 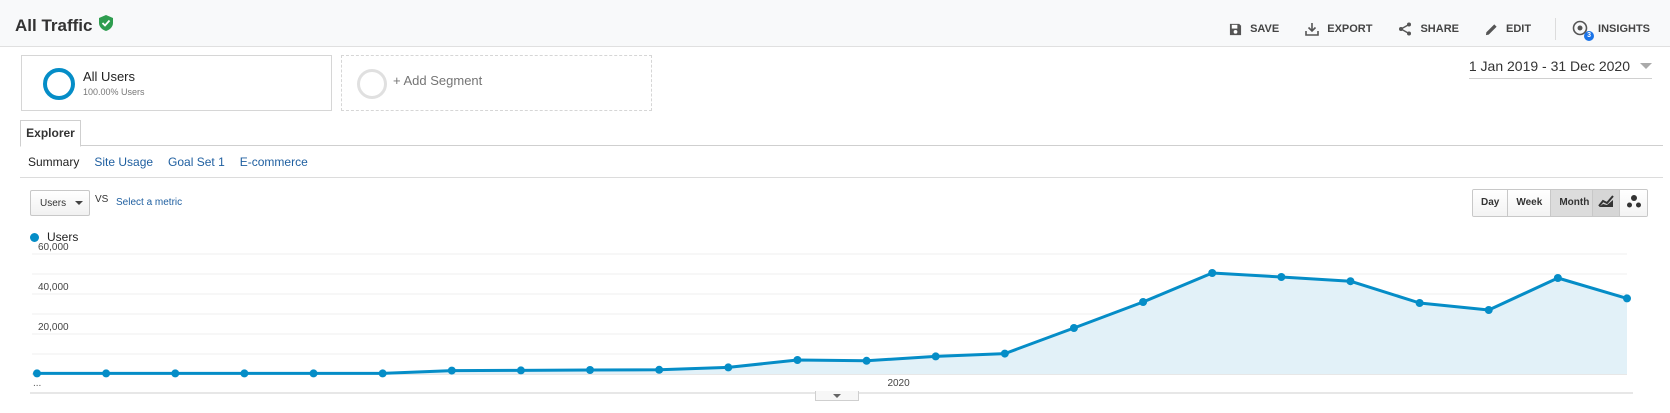 I want to click on add-segment-button: + Add Segment, so click(x=496, y=83).